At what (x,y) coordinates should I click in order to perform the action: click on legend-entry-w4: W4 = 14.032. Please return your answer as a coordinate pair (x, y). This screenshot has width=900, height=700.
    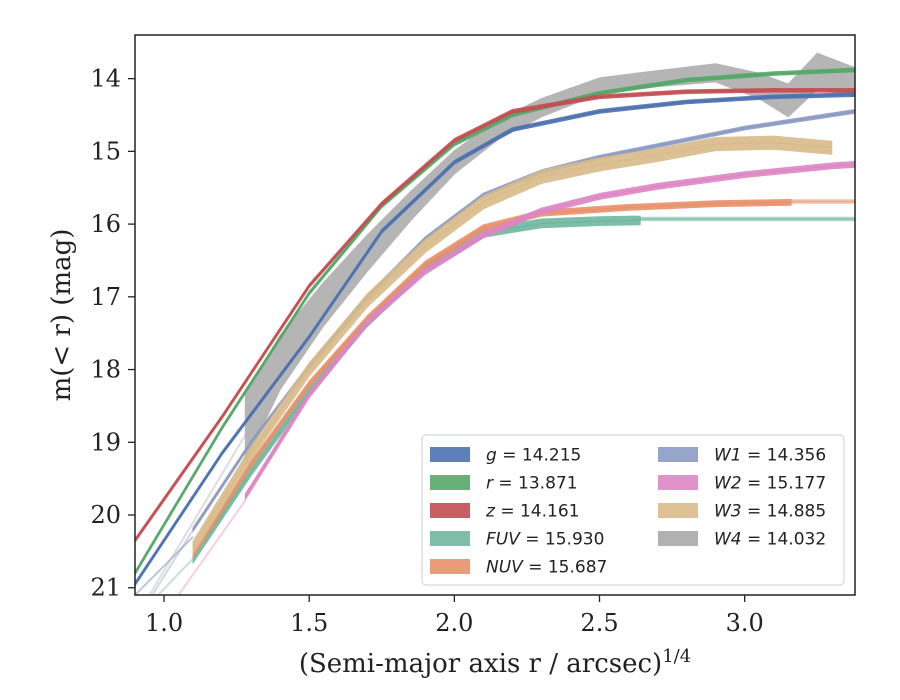
    Looking at the image, I should click on (742, 540).